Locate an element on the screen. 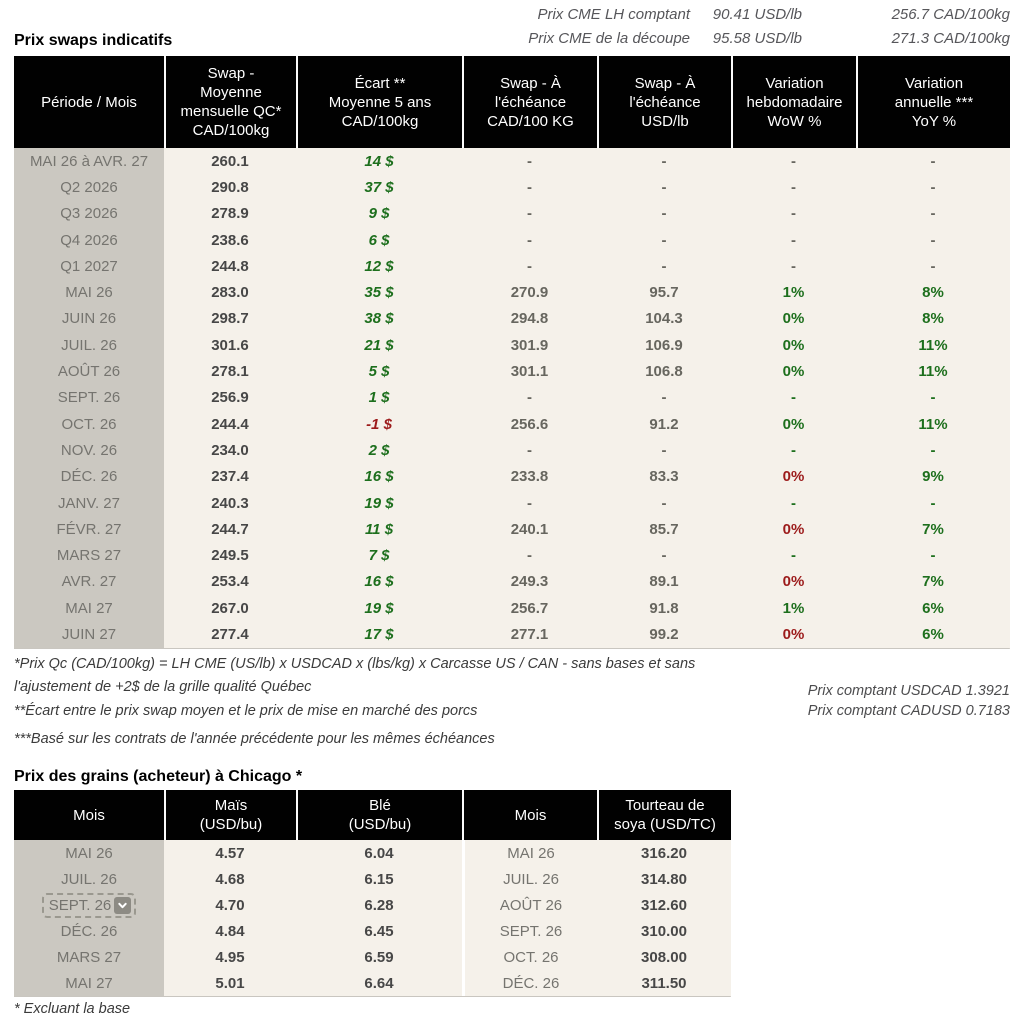 The image size is (1024, 1031). header-yoy: Variation annuelle *** YoY % is located at coordinates (933, 102).